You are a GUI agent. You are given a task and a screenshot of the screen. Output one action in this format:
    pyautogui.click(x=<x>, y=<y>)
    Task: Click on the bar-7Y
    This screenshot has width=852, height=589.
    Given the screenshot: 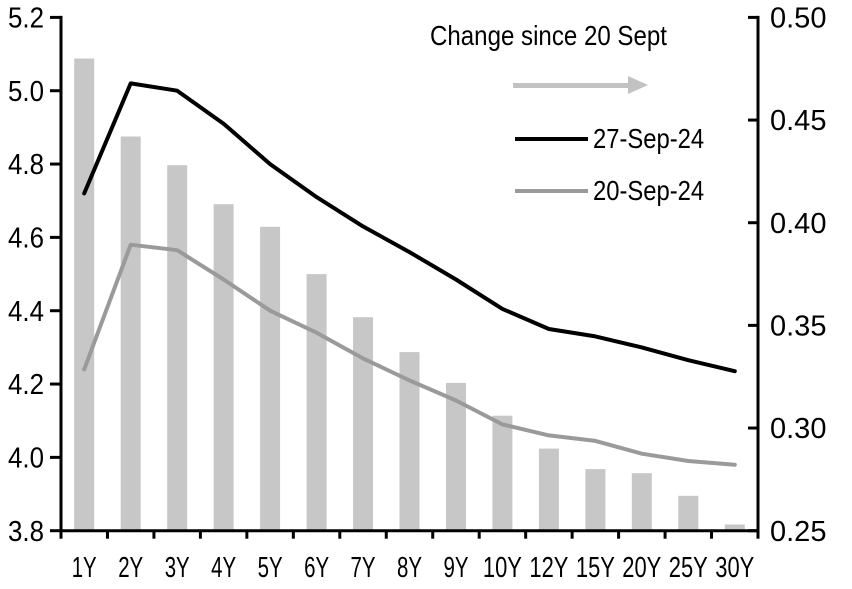 What is the action you would take?
    pyautogui.click(x=363, y=424)
    